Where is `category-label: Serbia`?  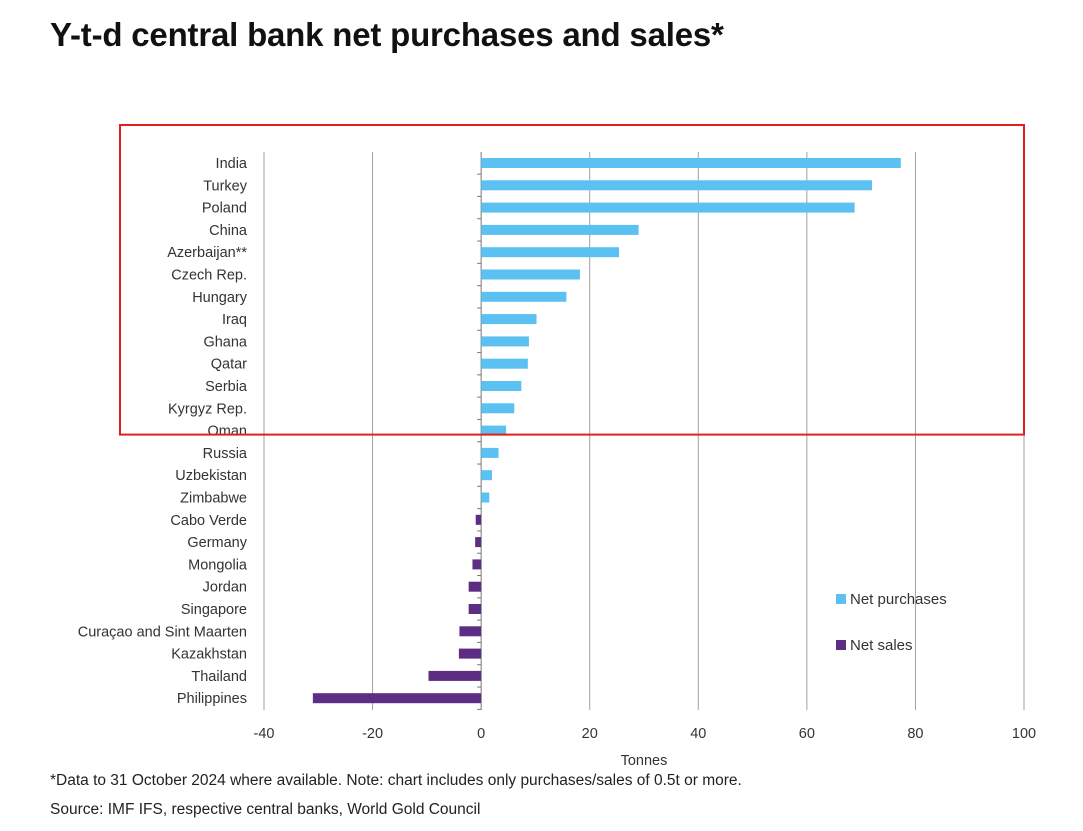 category-label: Serbia is located at coordinates (226, 387).